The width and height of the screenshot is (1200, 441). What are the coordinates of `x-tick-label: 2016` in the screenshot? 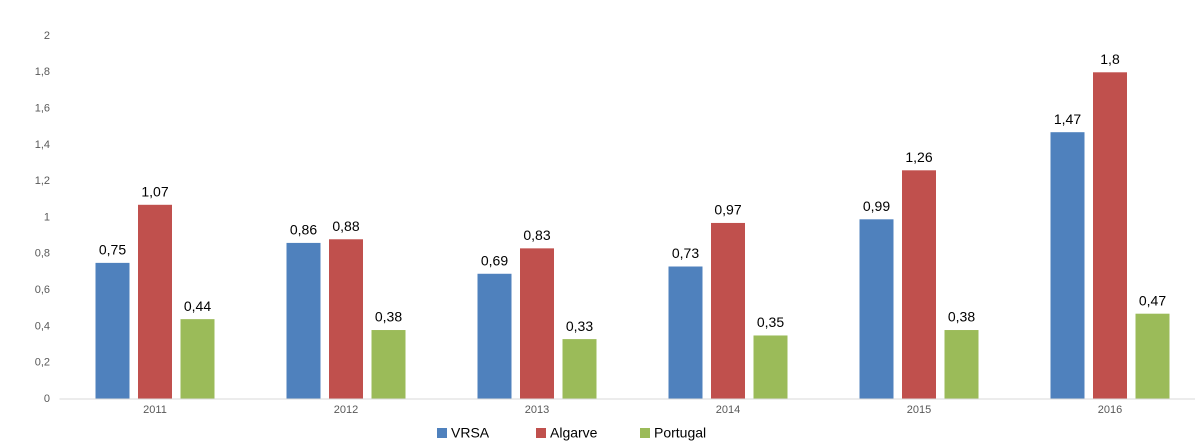 It's located at (1110, 410).